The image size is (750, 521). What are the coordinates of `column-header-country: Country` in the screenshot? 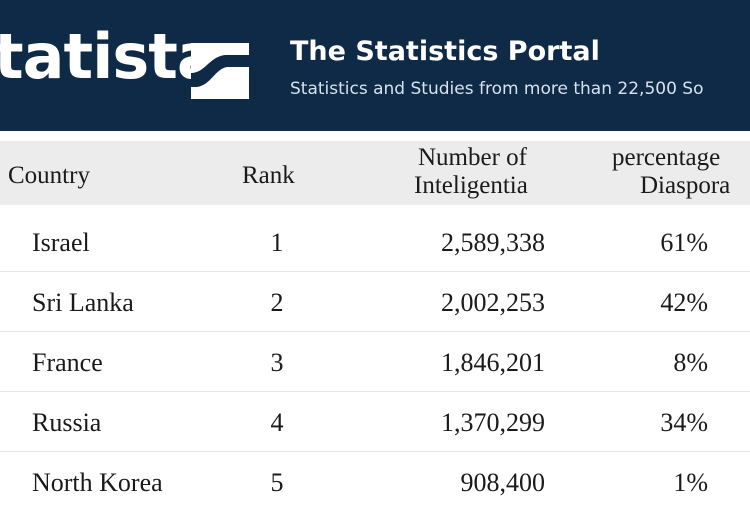 It's located at (49, 175).